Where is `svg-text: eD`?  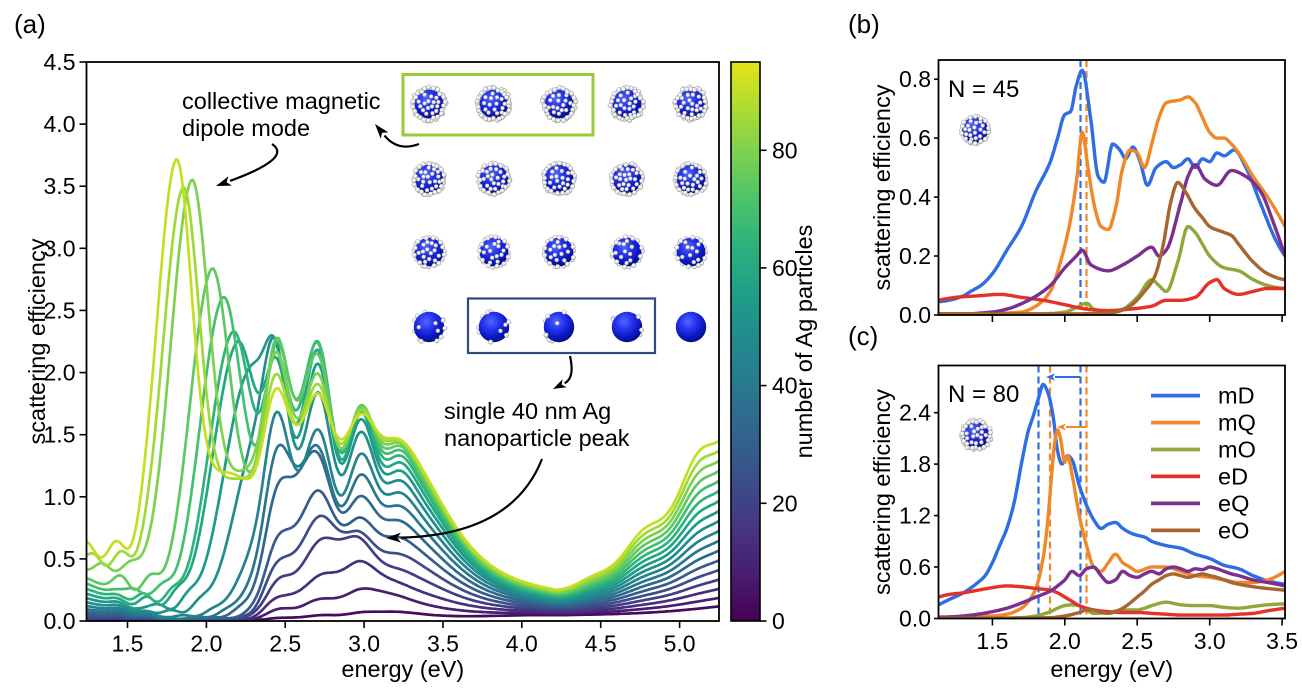
svg-text: eD is located at coordinates (1233, 476).